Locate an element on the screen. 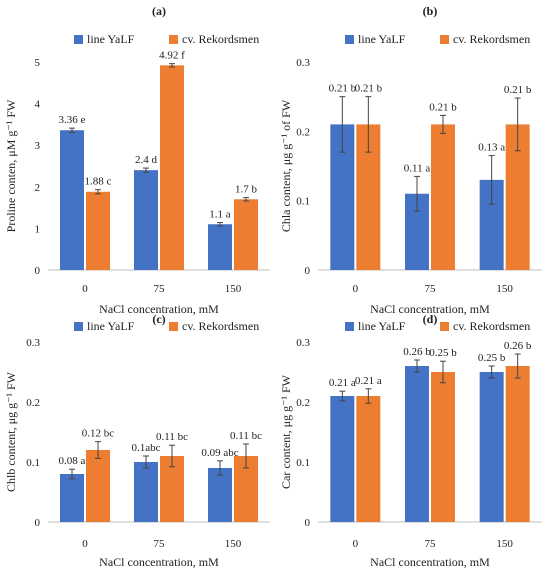  data-label: 1.7 b is located at coordinates (246, 190).